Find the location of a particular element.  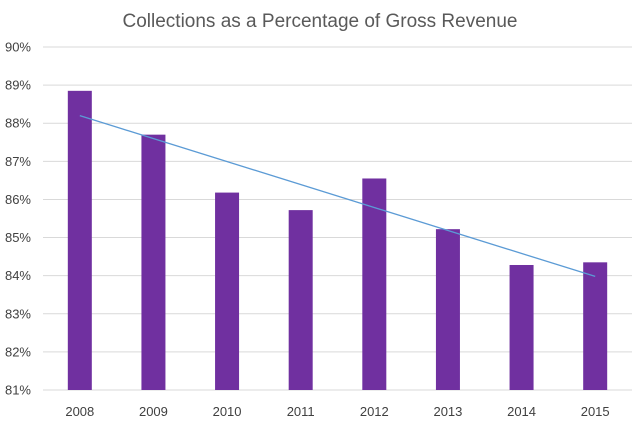

y-tick-label: 82% is located at coordinates (18, 351).